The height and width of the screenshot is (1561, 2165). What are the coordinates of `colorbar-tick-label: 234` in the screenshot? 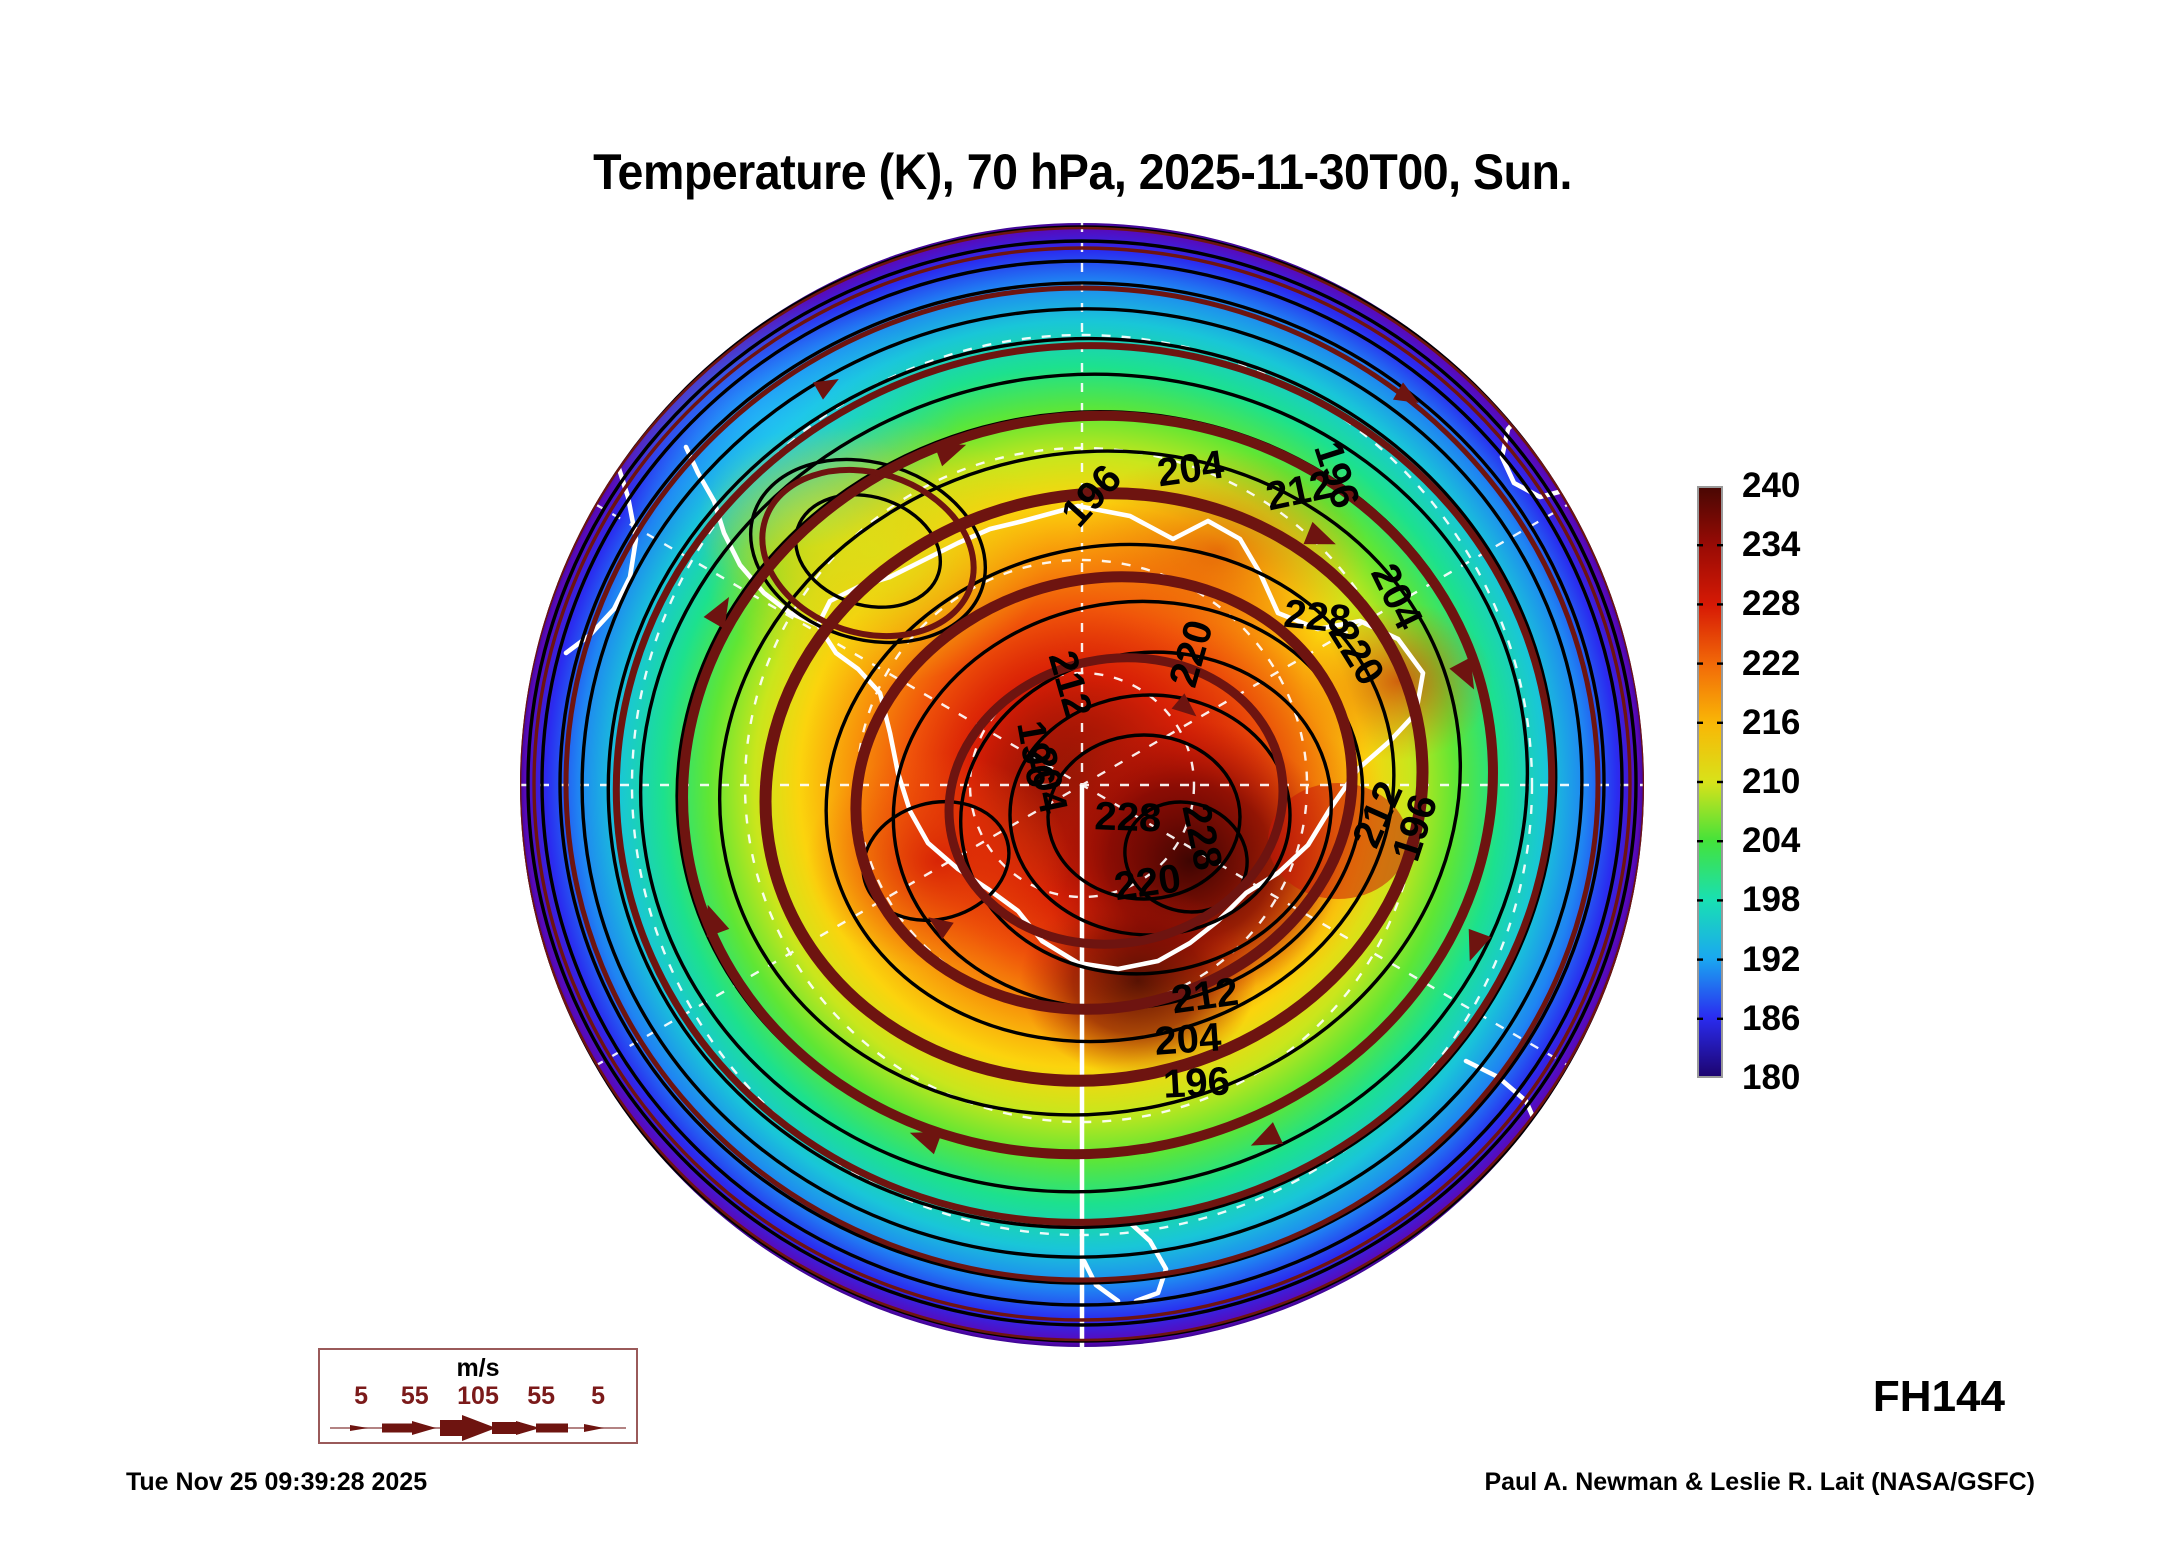 It's located at (1771, 545).